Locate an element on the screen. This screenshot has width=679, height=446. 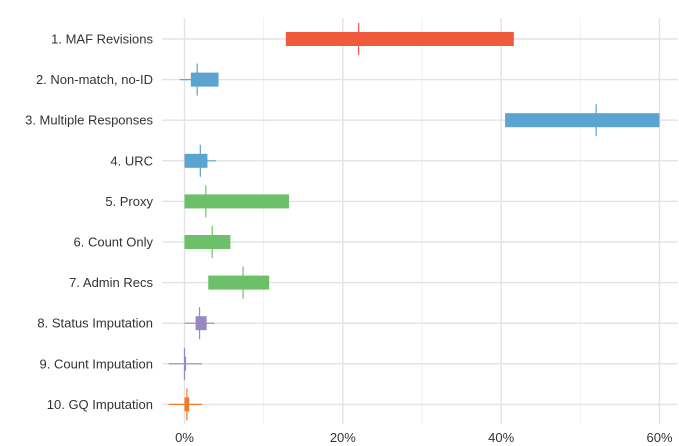
category-label: 9. Count Imputation is located at coordinates (96, 363).